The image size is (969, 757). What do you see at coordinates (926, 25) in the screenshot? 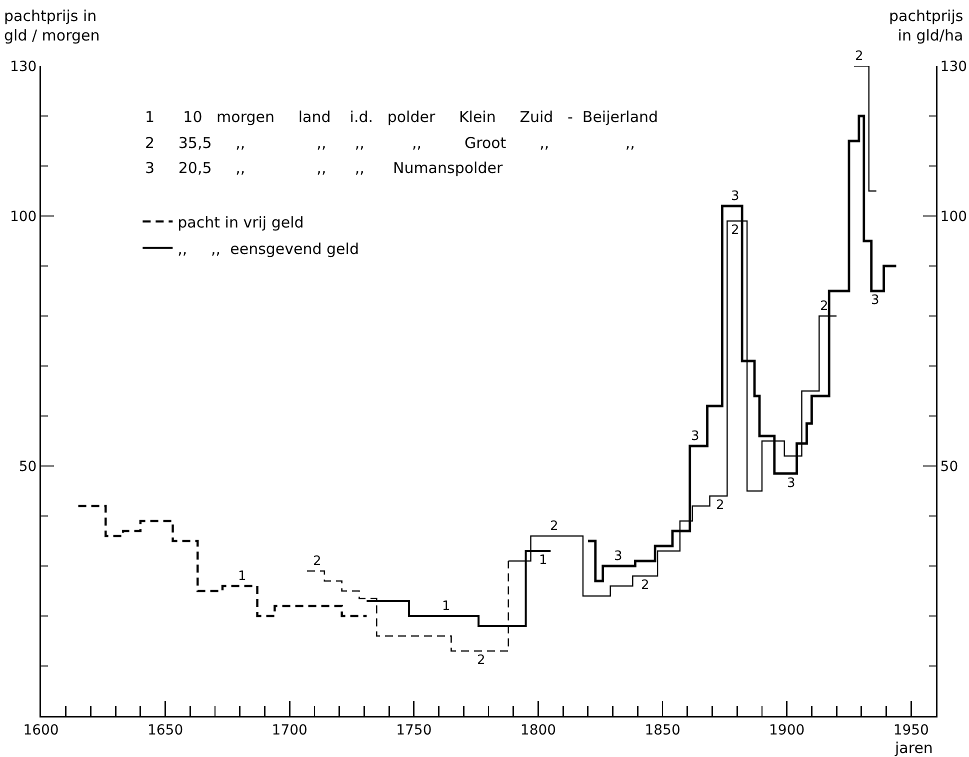
I see `y2-axis-title: pachtprijs in gld/ha` at bounding box center [926, 25].